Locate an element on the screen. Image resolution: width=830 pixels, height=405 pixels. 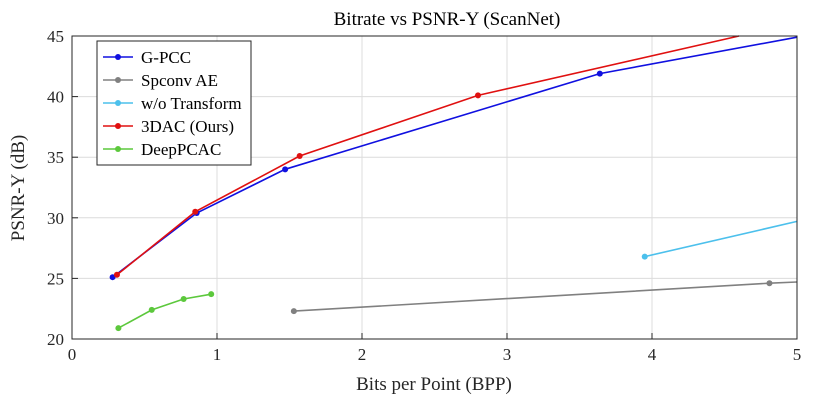
legend-item-deeppcac: DeepPCAC is located at coordinates (162, 149).